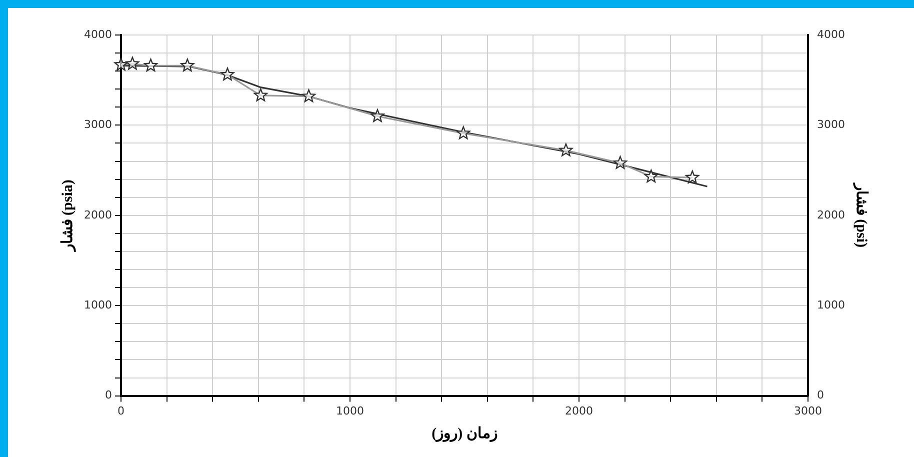 The height and width of the screenshot is (457, 914). Describe the element at coordinates (831, 125) in the screenshot. I see `y2-tick-label: 3000` at that location.